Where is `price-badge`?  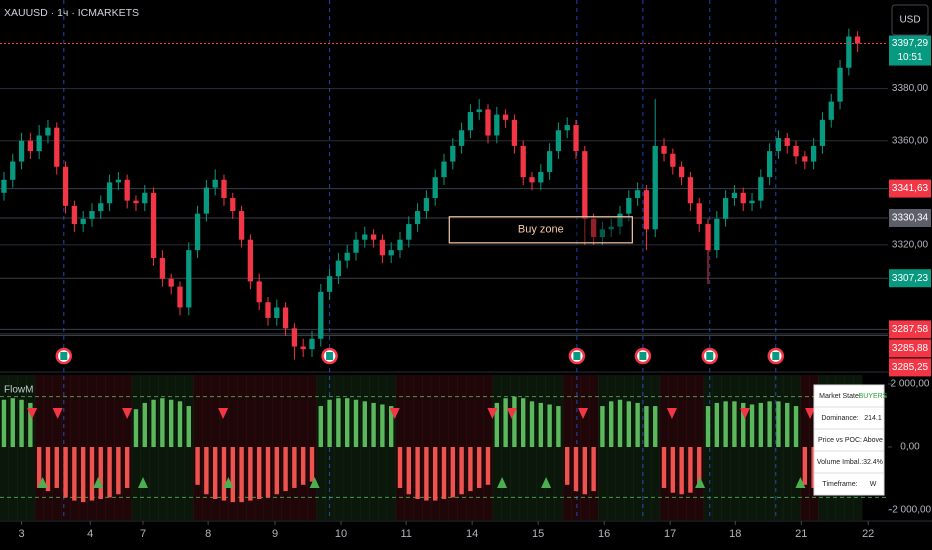
price-badge is located at coordinates (910, 329).